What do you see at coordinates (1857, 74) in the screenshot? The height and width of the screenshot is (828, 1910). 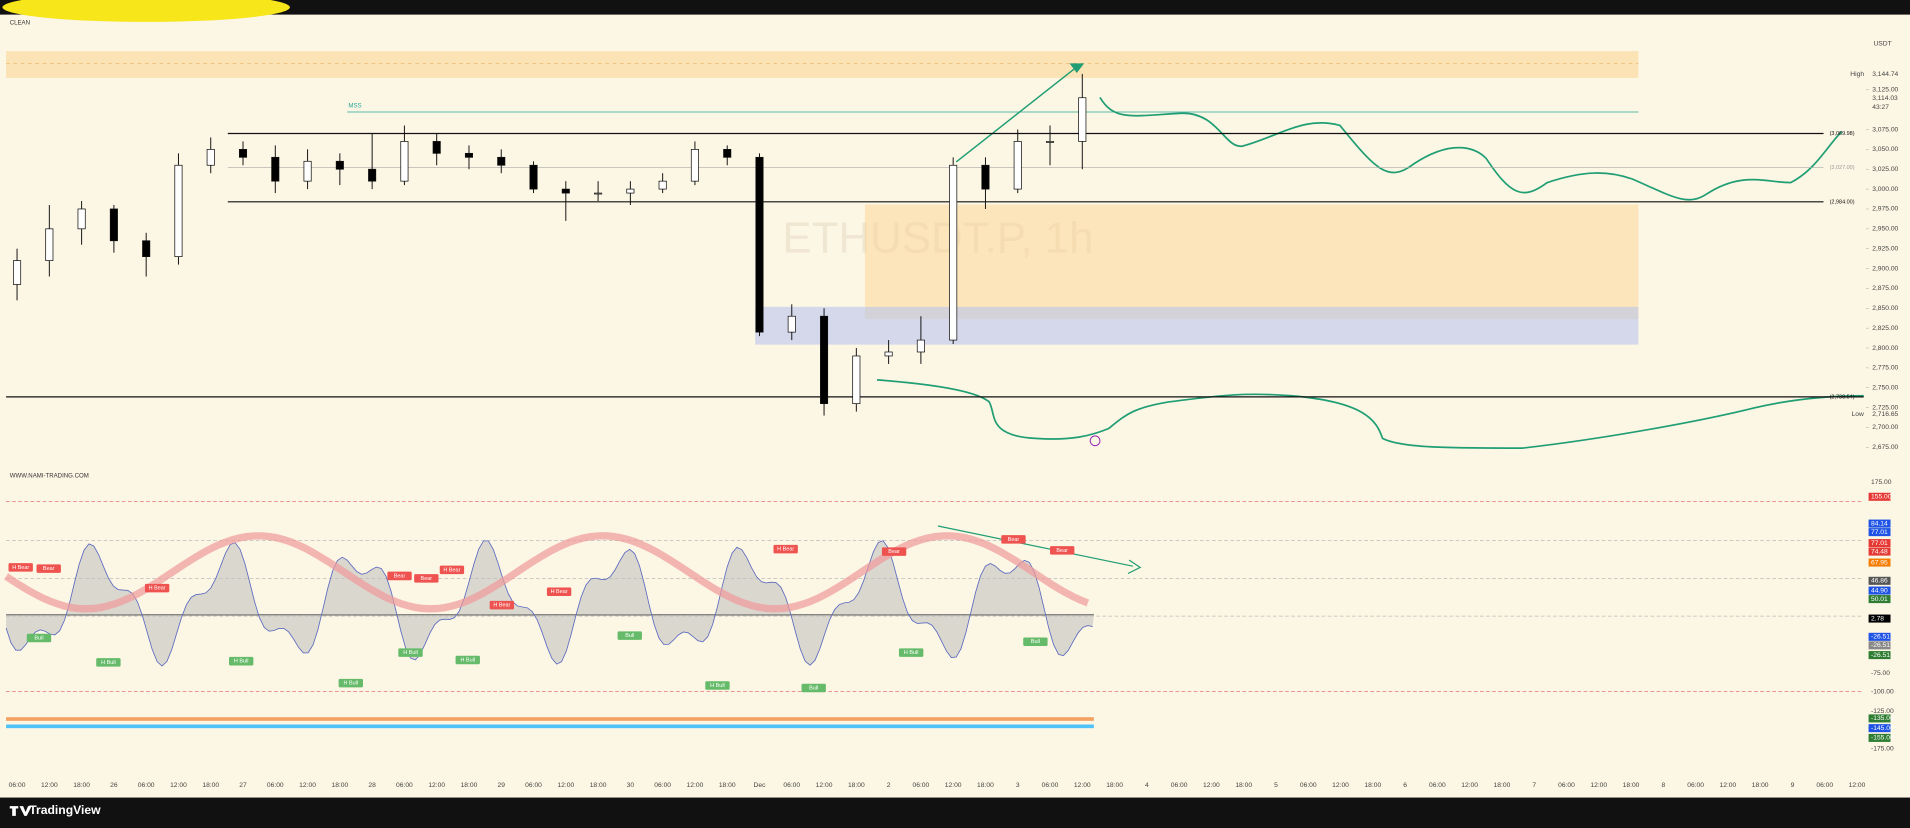 I see `high-name: High` at bounding box center [1857, 74].